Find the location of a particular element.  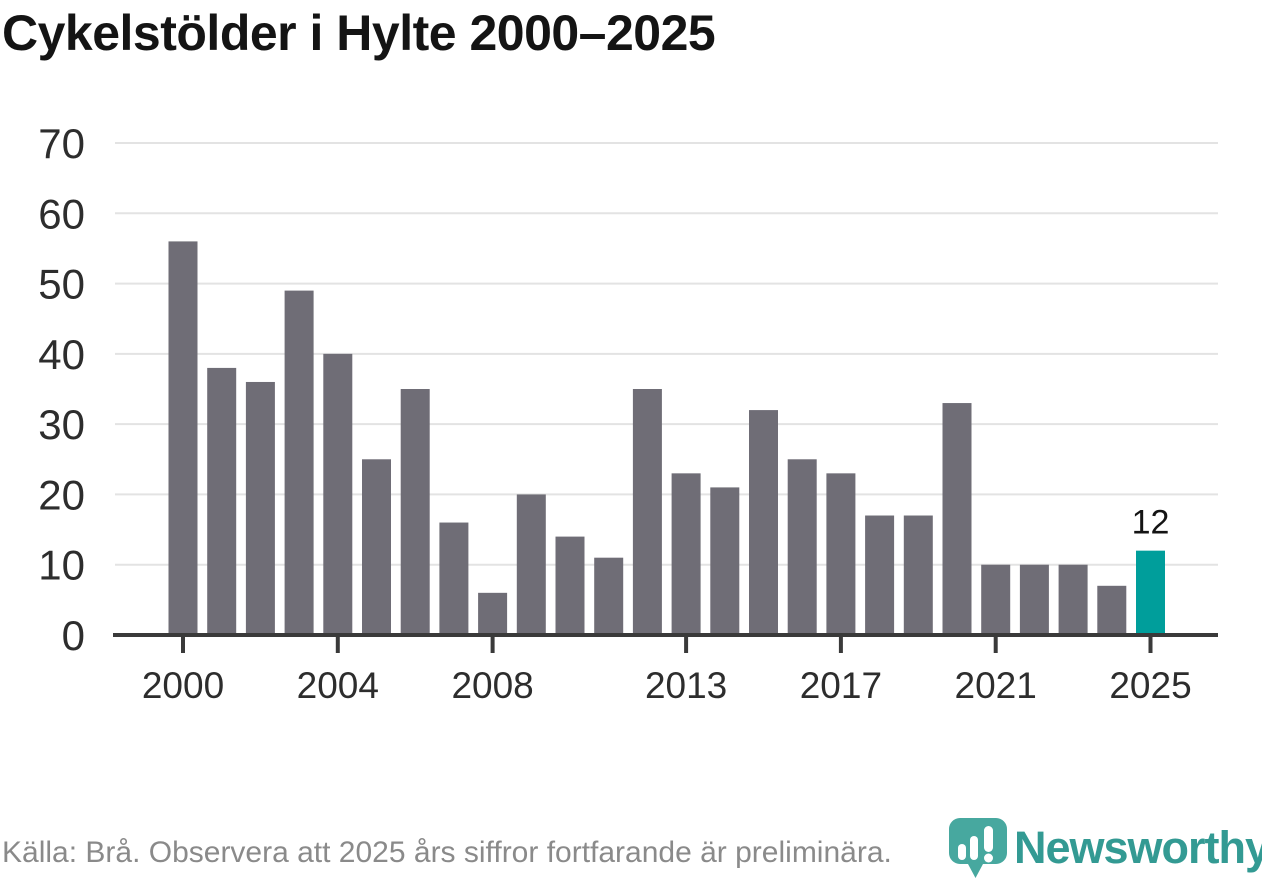

bar-2014 is located at coordinates (725, 561).